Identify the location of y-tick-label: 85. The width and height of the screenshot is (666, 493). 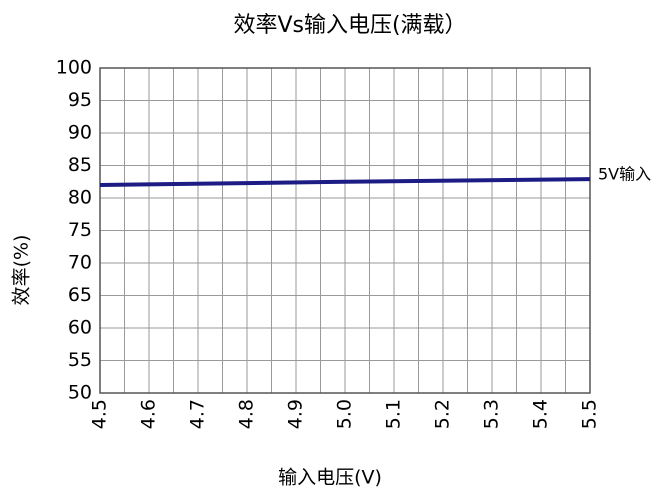
(80, 165).